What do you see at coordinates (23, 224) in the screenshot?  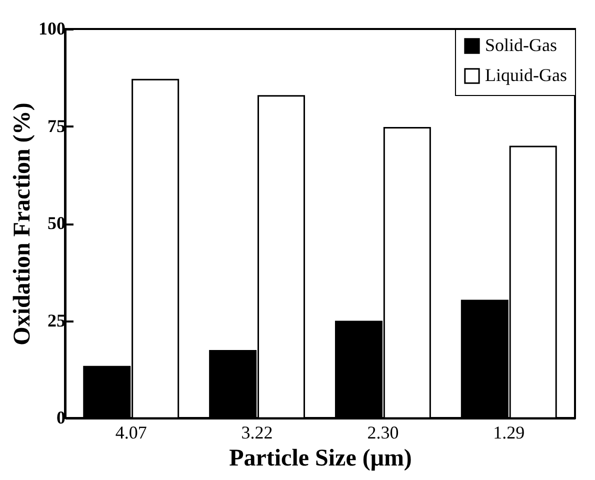 I see `y-axis-title: Oxidation Fraction (%)` at bounding box center [23, 224].